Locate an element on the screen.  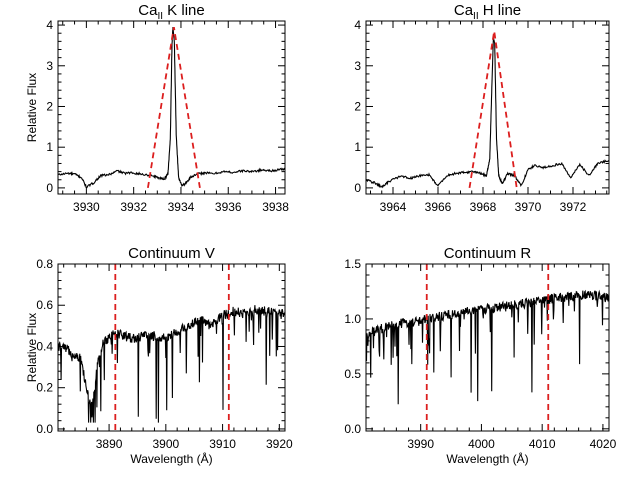
chart-title: CaII H line is located at coordinates (487, 12).